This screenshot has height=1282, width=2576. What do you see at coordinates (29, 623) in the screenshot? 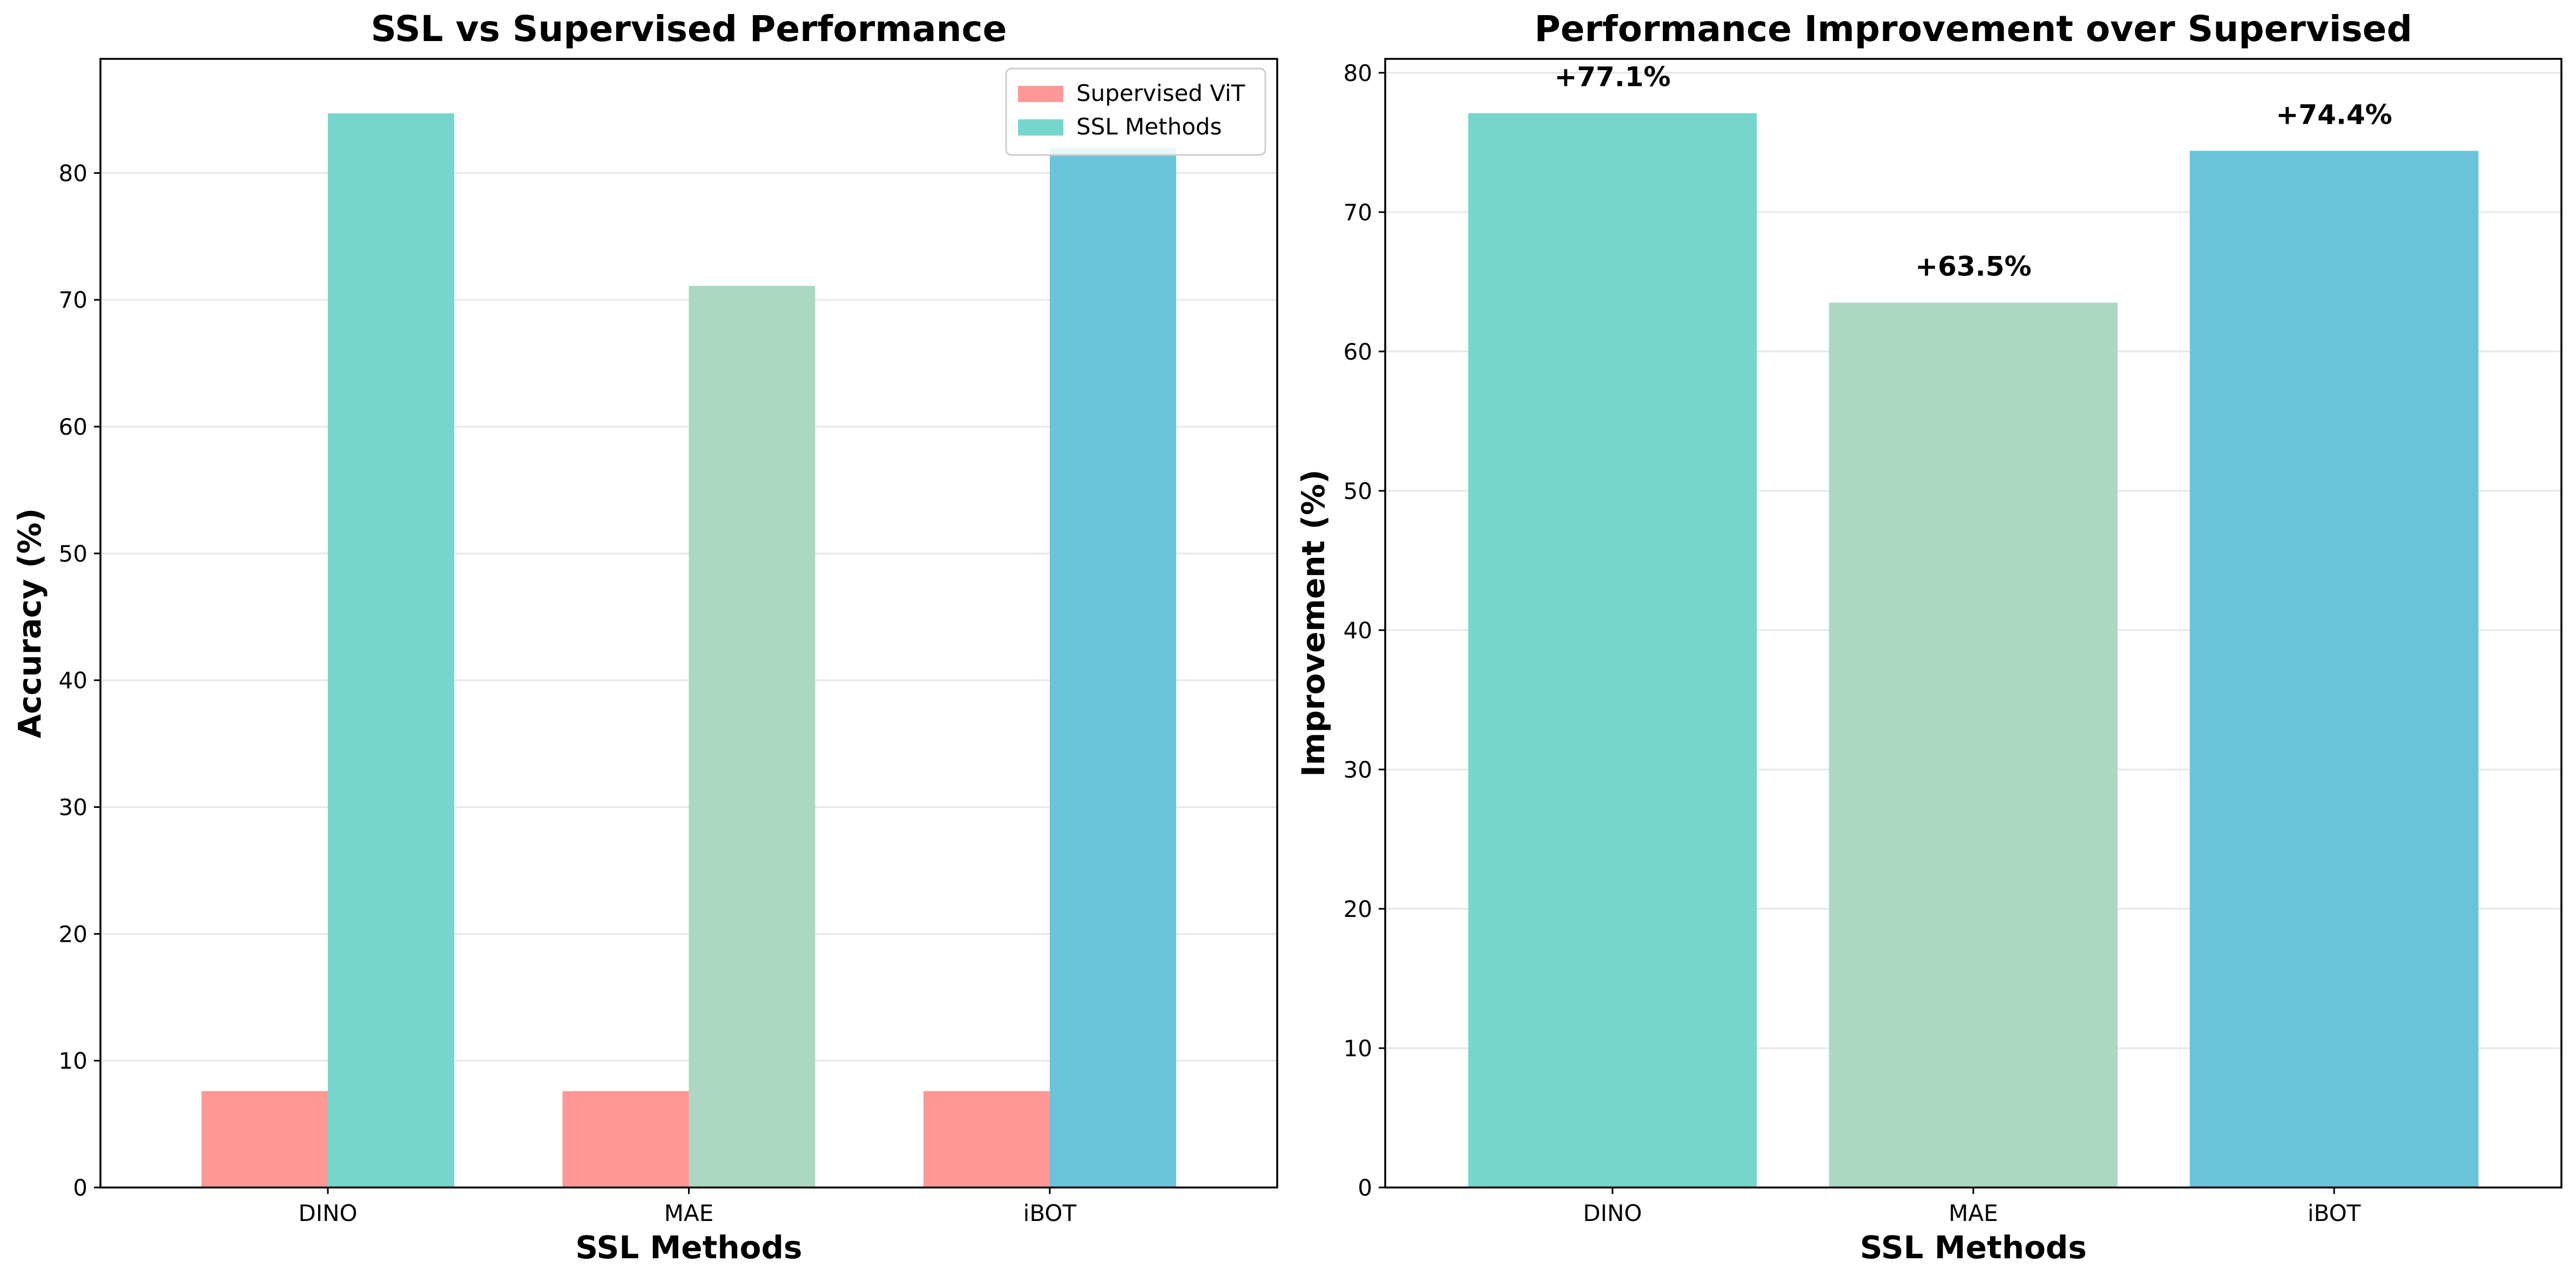
I see `y-axis-label: Accuracy (%)` at bounding box center [29, 623].